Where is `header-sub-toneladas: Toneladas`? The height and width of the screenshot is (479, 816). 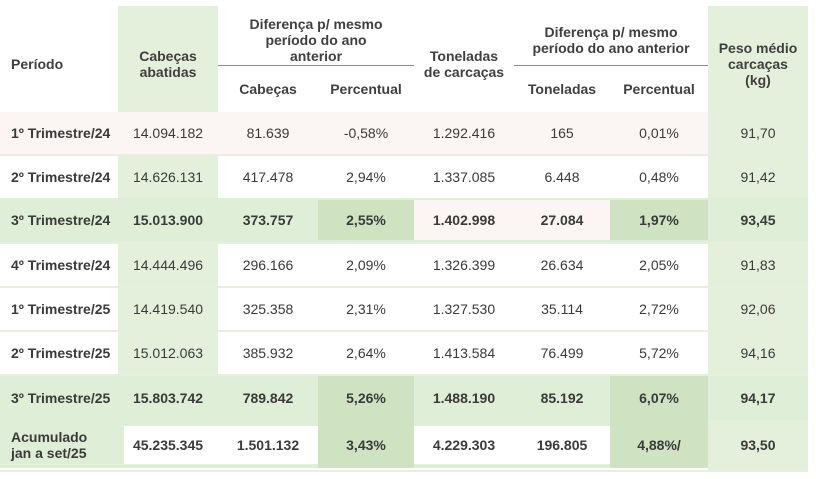 header-sub-toneladas: Toneladas is located at coordinates (562, 88).